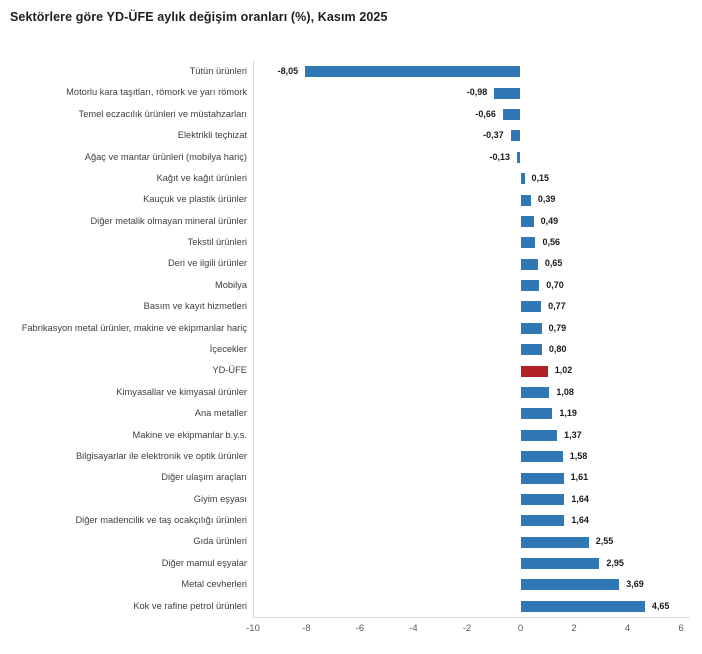  What do you see at coordinates (413, 628) in the screenshot?
I see `x-tick-label: -4` at bounding box center [413, 628].